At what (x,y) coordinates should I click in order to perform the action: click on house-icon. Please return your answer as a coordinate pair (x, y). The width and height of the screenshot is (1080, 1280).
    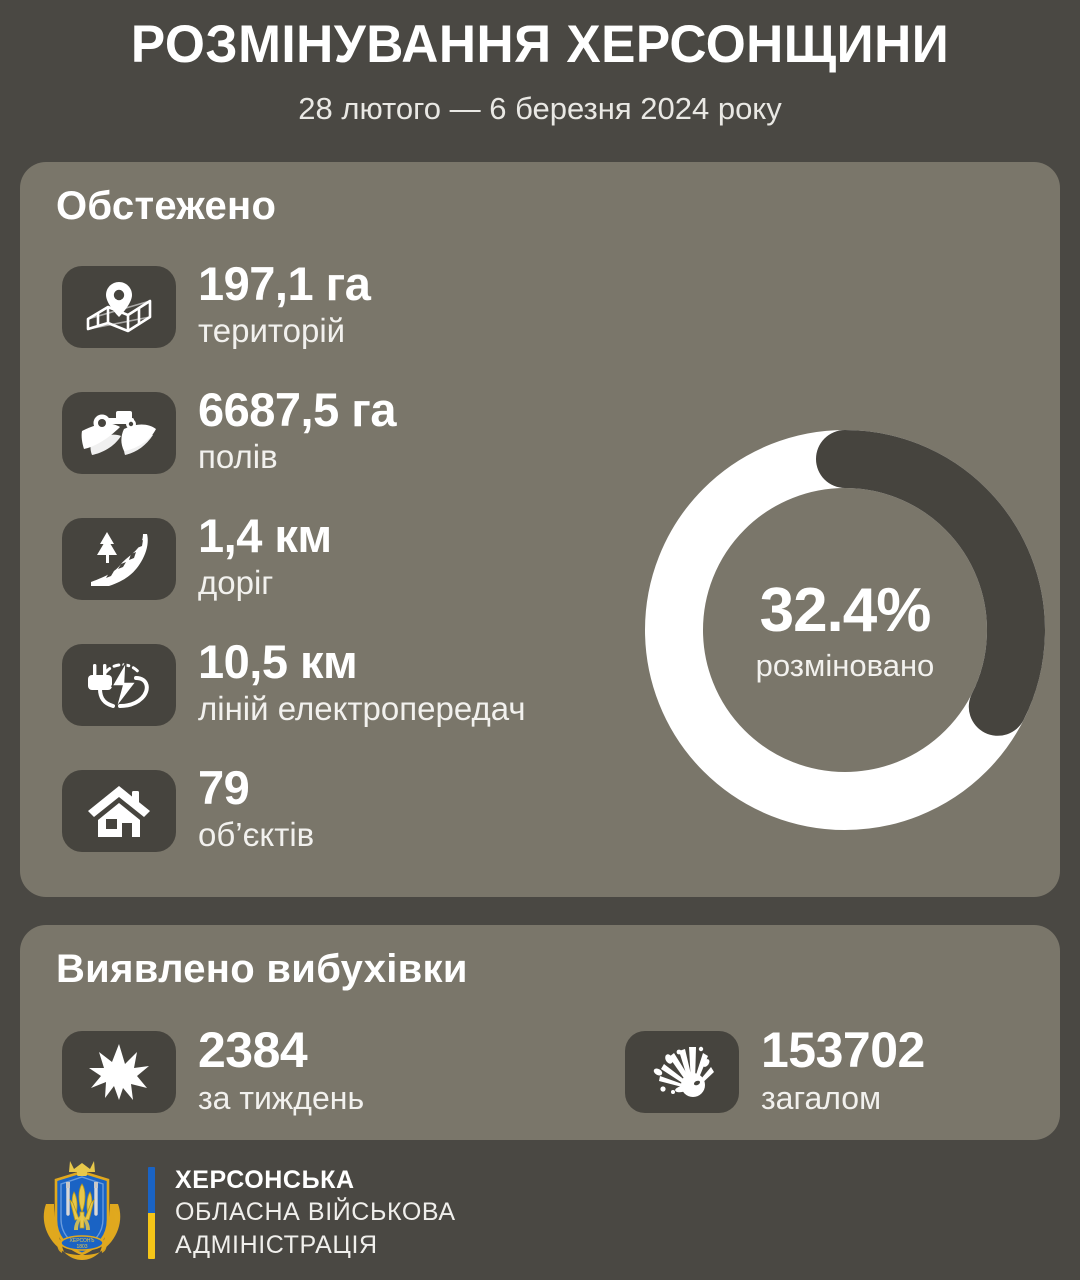
    Looking at the image, I should click on (119, 811).